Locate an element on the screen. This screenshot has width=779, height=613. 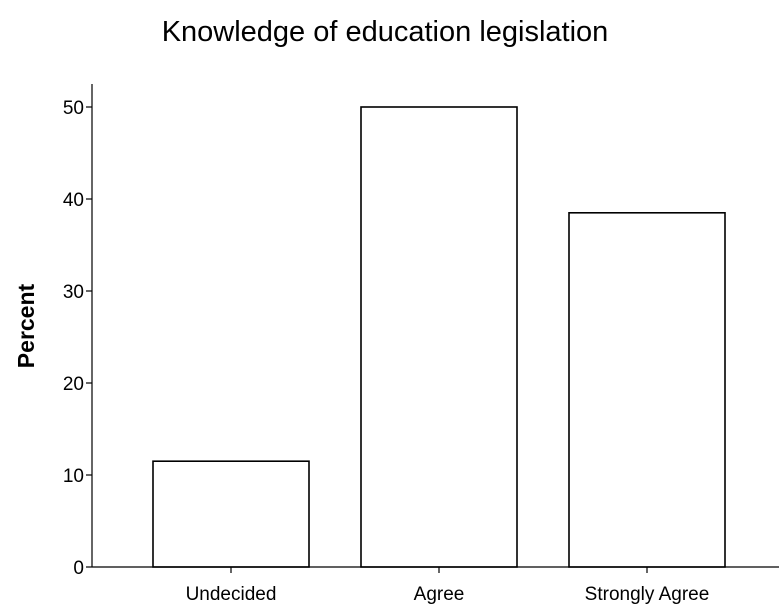
y-axis-label: Percent is located at coordinates (26, 325).